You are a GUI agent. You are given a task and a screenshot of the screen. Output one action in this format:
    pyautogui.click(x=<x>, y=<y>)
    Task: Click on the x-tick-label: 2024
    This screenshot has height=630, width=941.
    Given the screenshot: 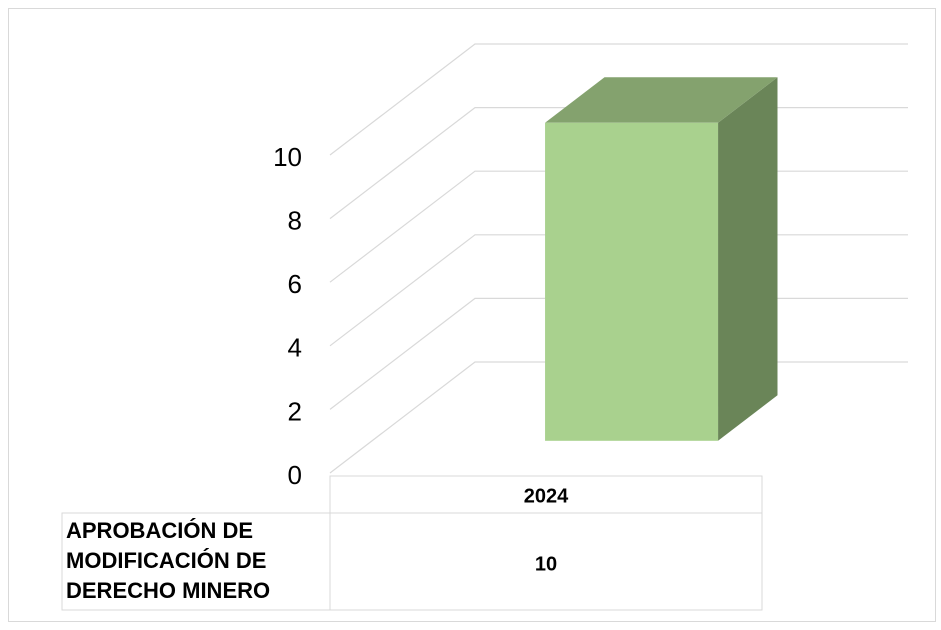 What is the action you would take?
    pyautogui.click(x=546, y=496)
    